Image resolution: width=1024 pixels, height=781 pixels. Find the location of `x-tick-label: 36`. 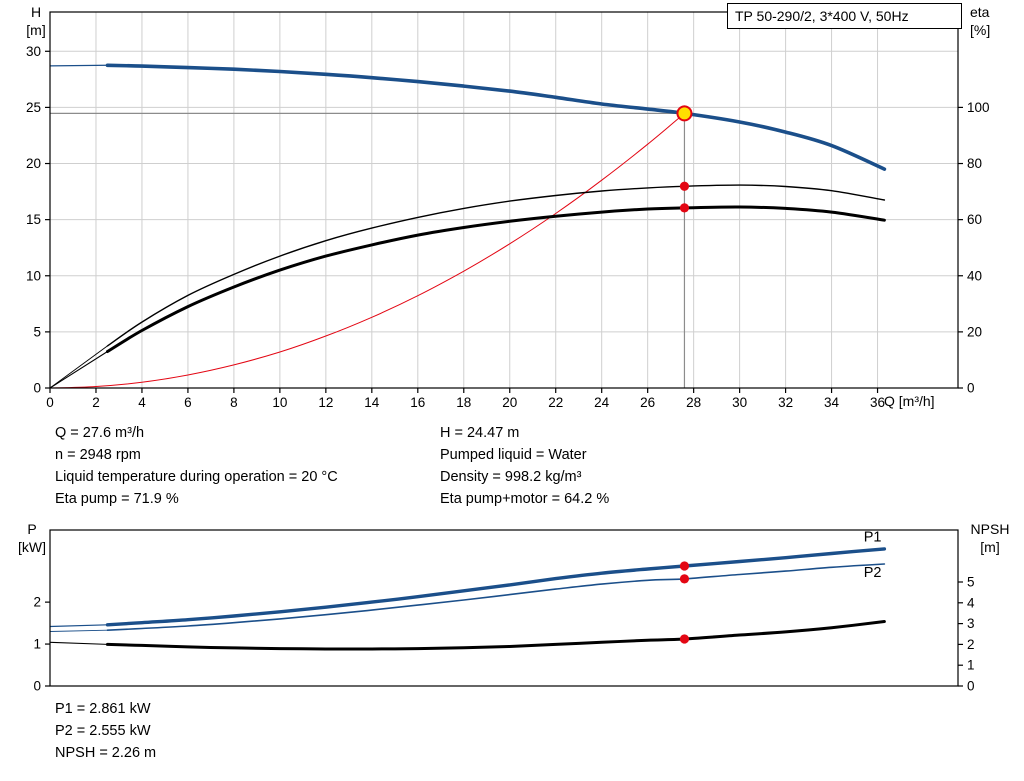

x-tick-label: 36 is located at coordinates (877, 402).